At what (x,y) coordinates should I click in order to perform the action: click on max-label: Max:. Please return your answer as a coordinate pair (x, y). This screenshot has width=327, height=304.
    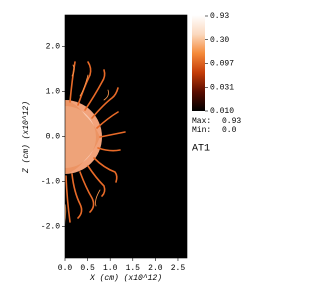
    Looking at the image, I should click on (201, 121).